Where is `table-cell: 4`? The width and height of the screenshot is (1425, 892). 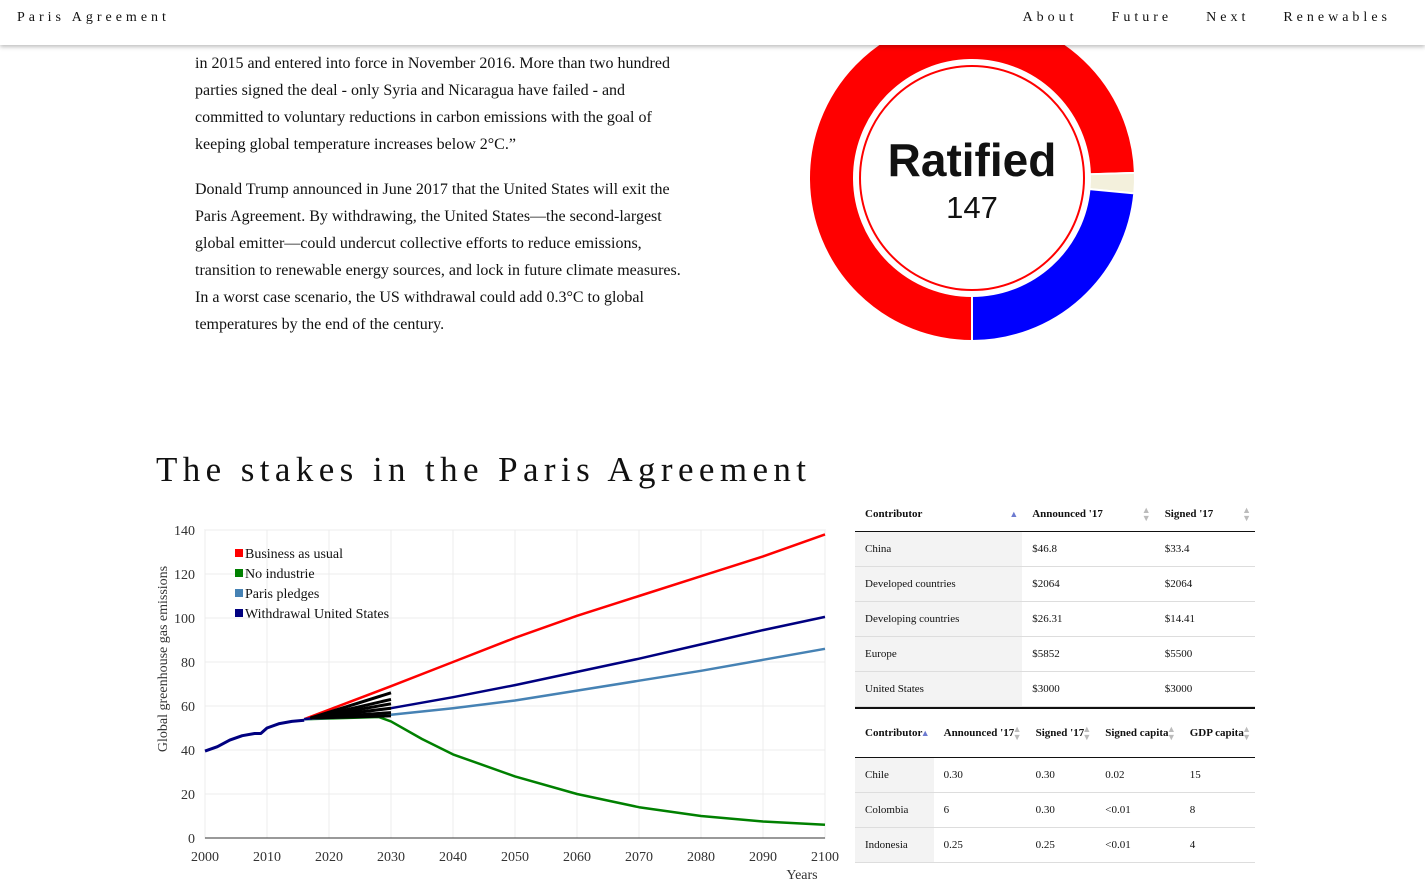
table-cell: 4 is located at coordinates (1217, 845).